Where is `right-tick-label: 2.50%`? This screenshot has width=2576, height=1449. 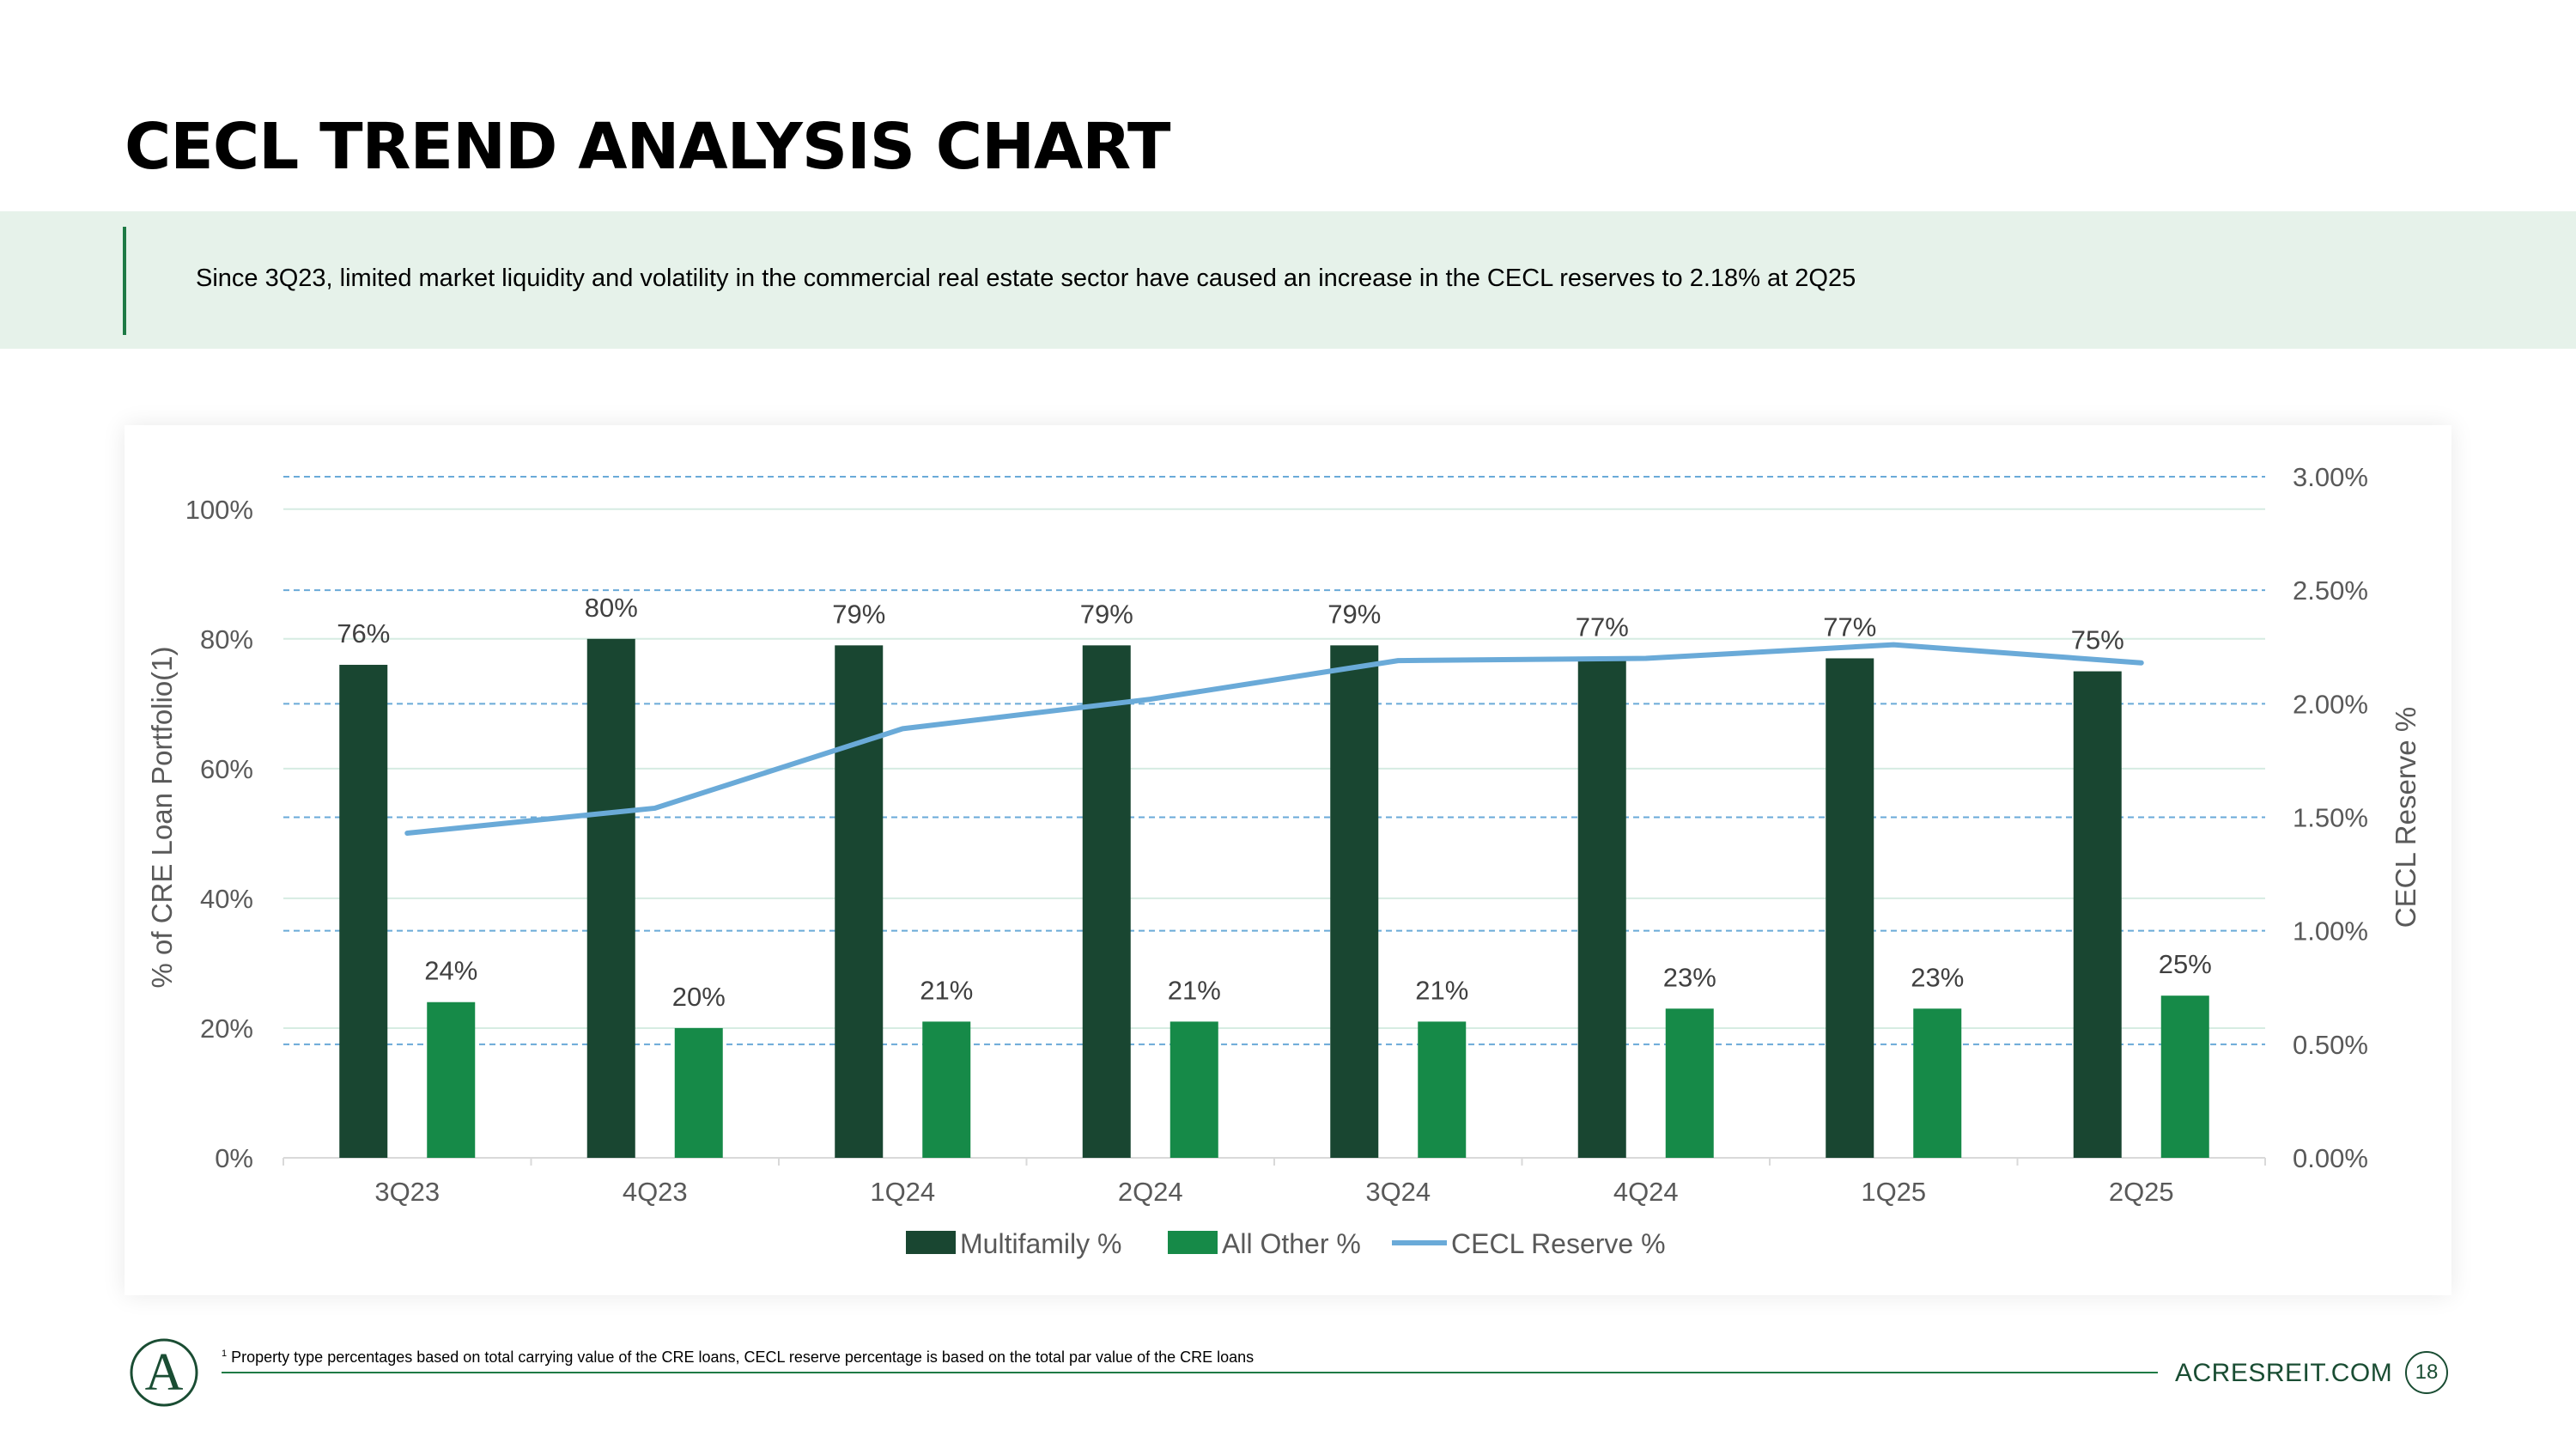
right-tick-label: 2.50% is located at coordinates (2331, 590).